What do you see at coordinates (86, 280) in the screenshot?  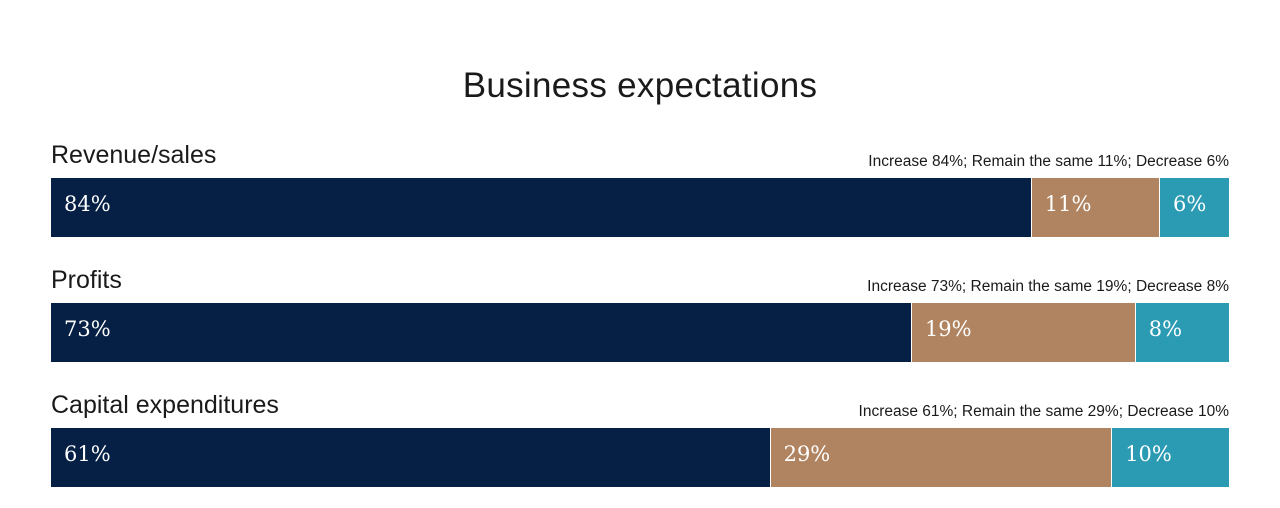 I see `category-label: Profits` at bounding box center [86, 280].